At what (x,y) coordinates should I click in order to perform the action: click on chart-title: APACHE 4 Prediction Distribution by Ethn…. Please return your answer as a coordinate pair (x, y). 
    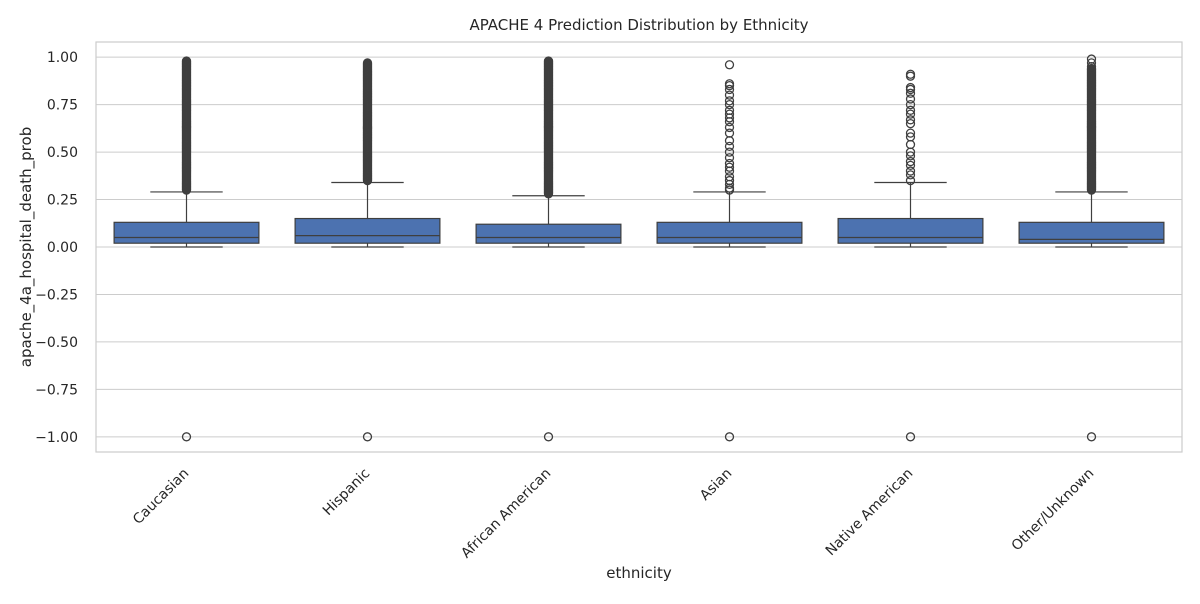
    Looking at the image, I should click on (638, 25).